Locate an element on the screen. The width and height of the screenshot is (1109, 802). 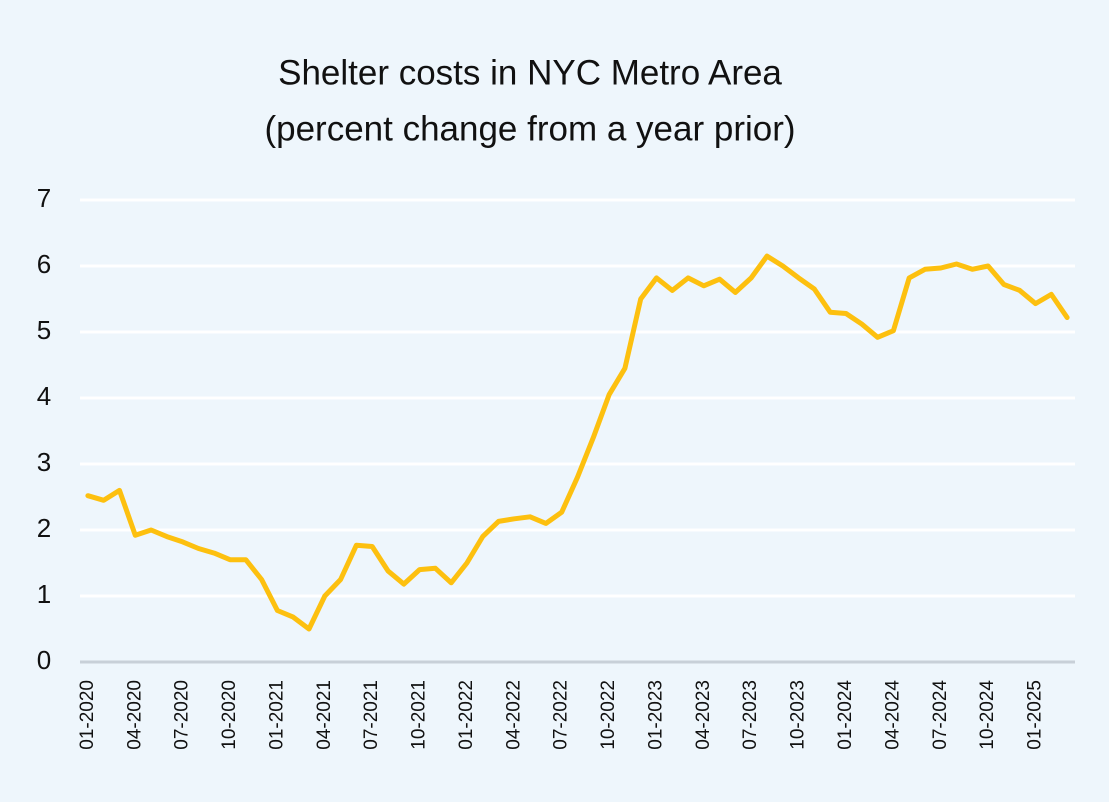
y-tick-label: 6 is located at coordinates (44, 264).